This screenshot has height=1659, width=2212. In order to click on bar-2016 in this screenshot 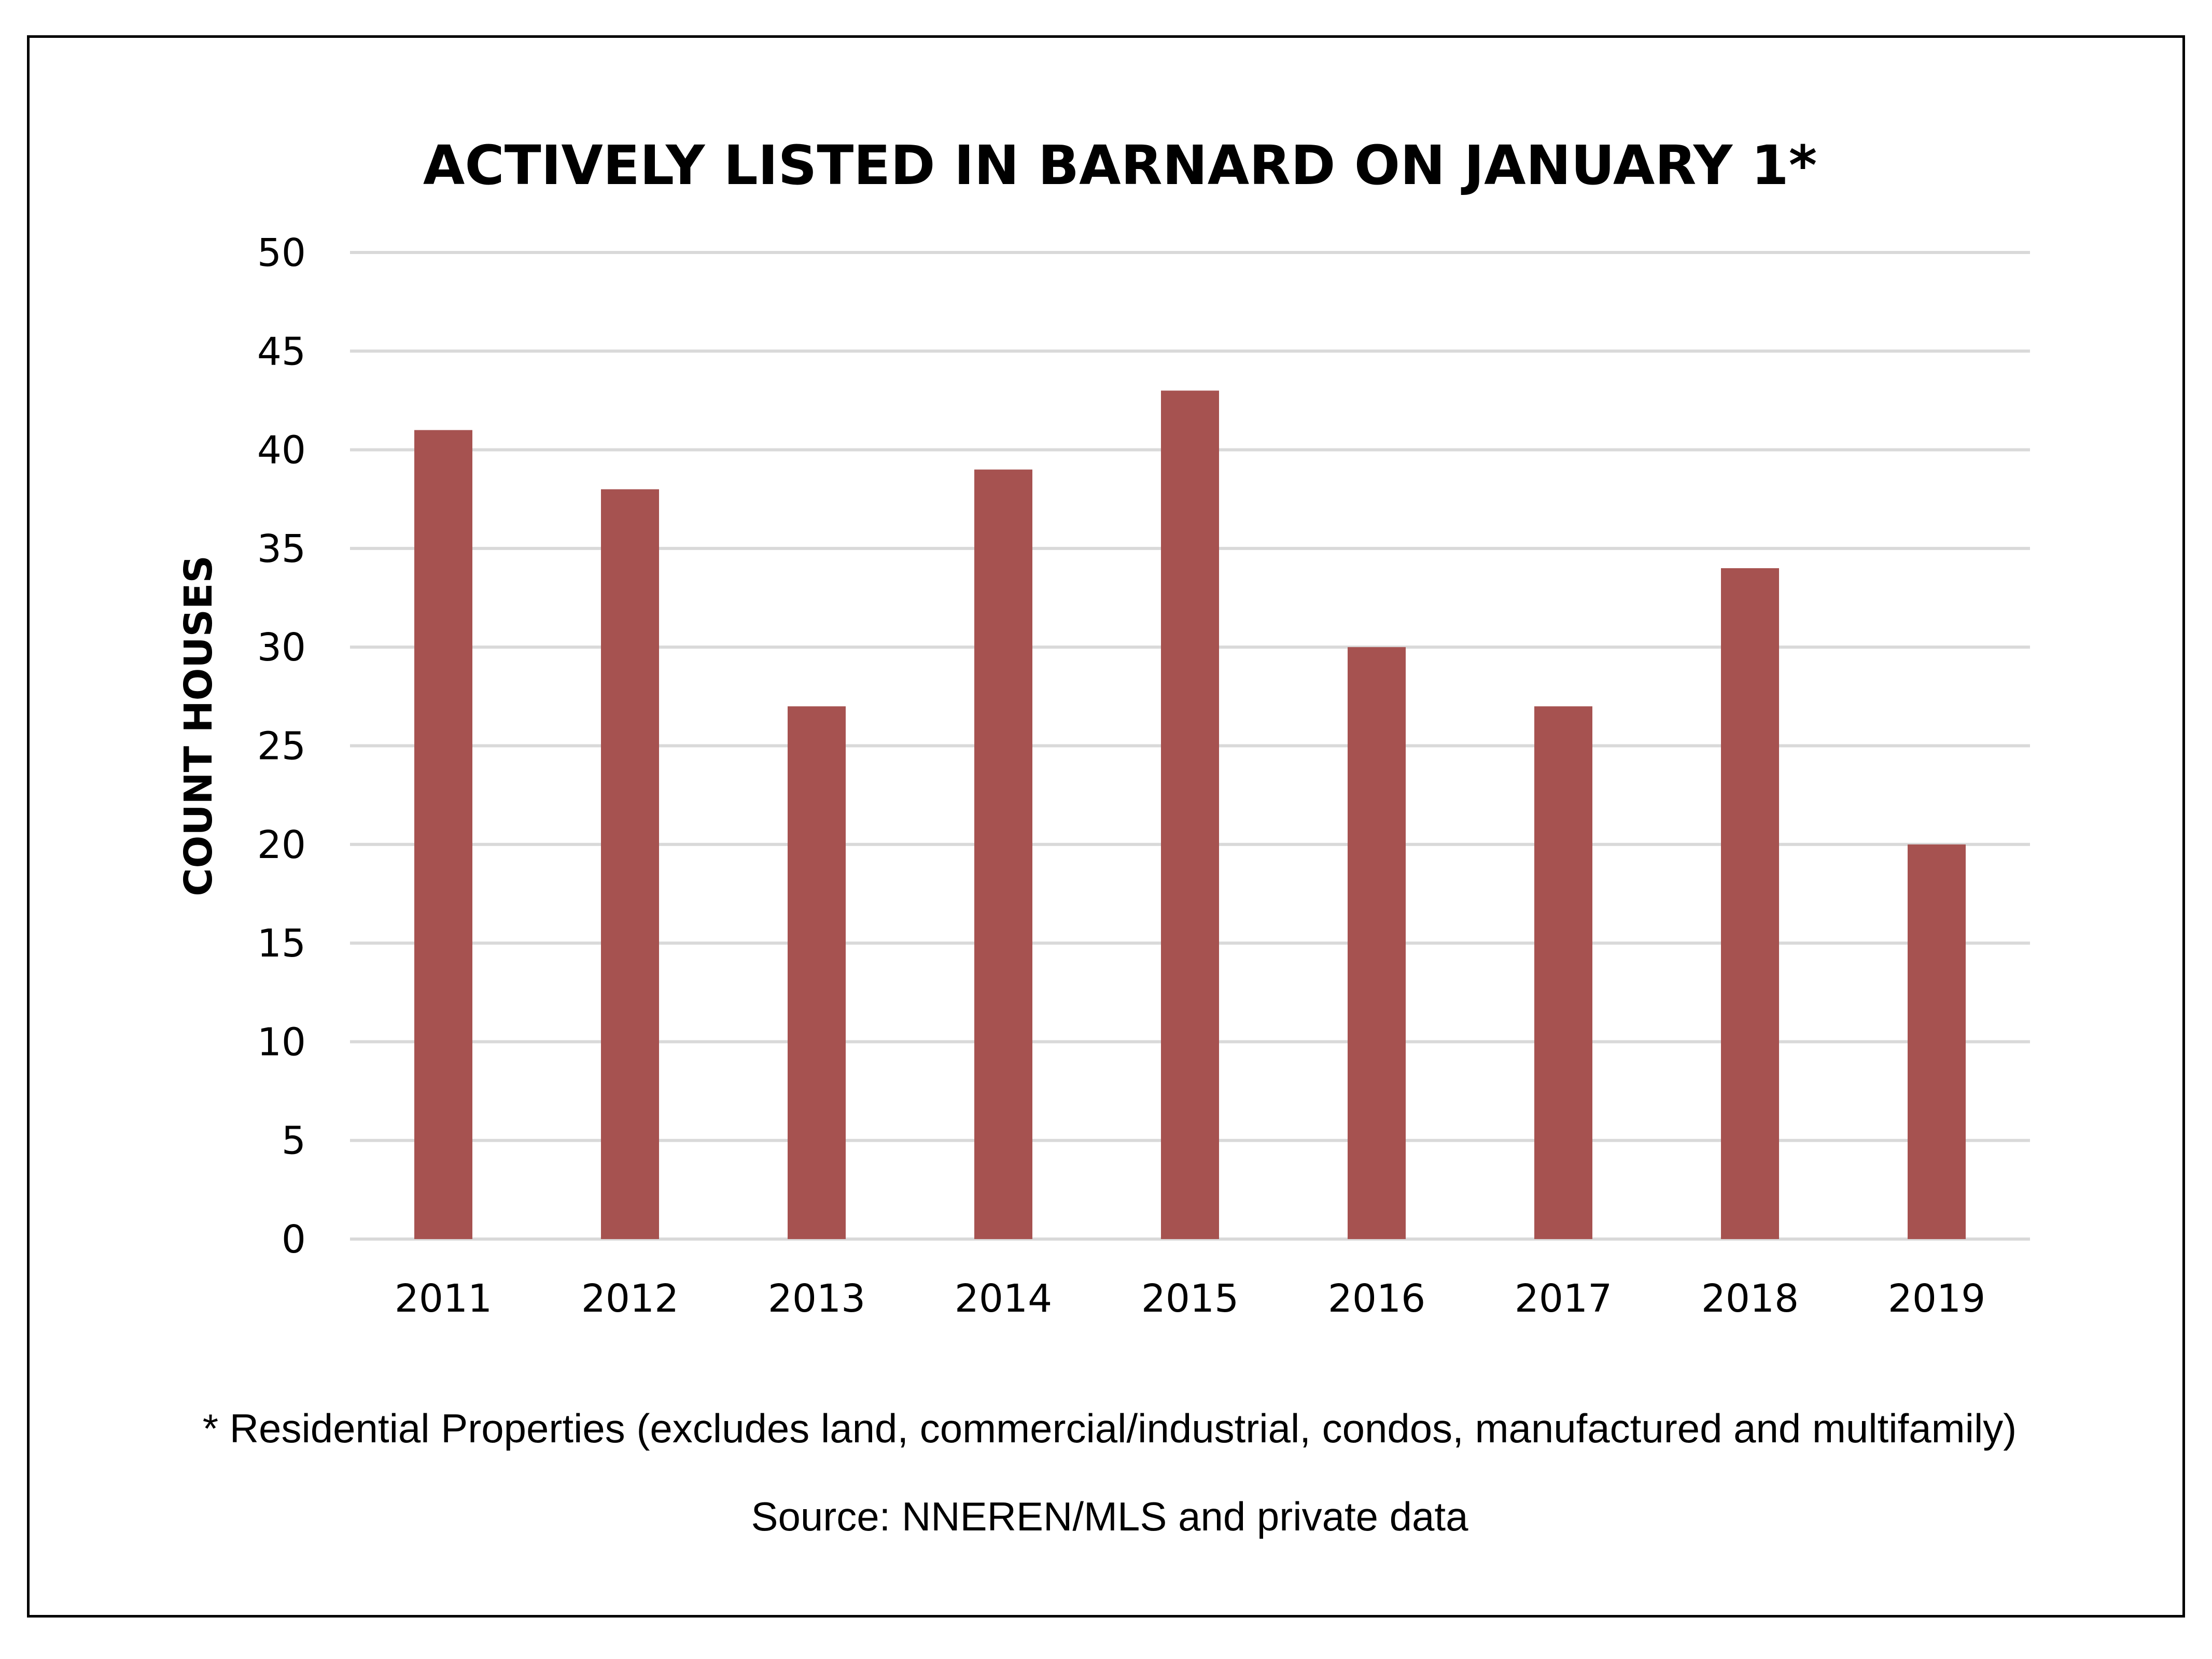, I will do `click(1377, 943)`.